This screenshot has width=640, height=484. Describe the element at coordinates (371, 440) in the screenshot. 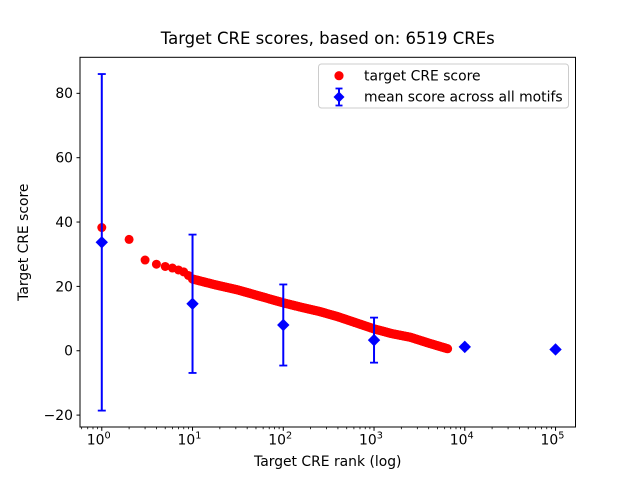

I see `x-tick-label: 10³` at that location.